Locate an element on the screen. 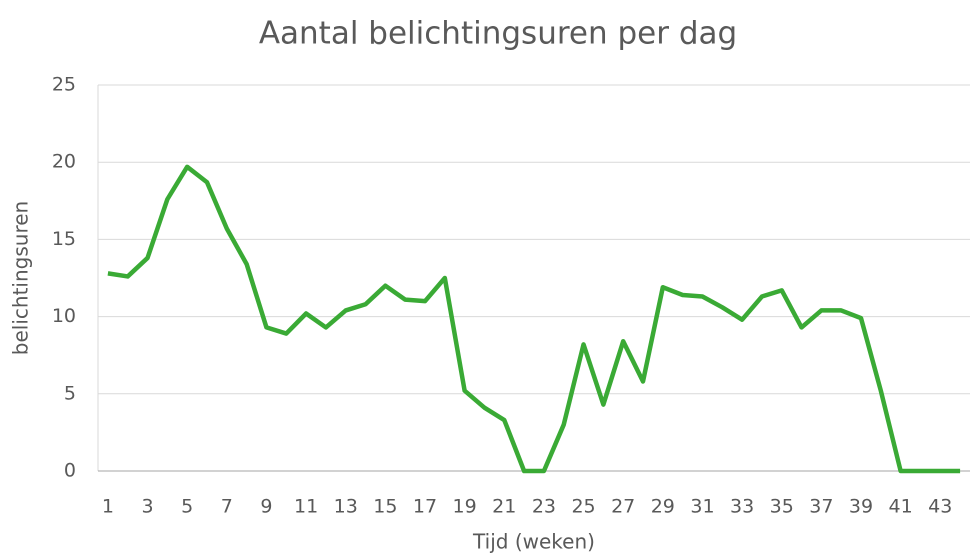  chart-title: Aantal belichtingsuren per dag is located at coordinates (498, 34).